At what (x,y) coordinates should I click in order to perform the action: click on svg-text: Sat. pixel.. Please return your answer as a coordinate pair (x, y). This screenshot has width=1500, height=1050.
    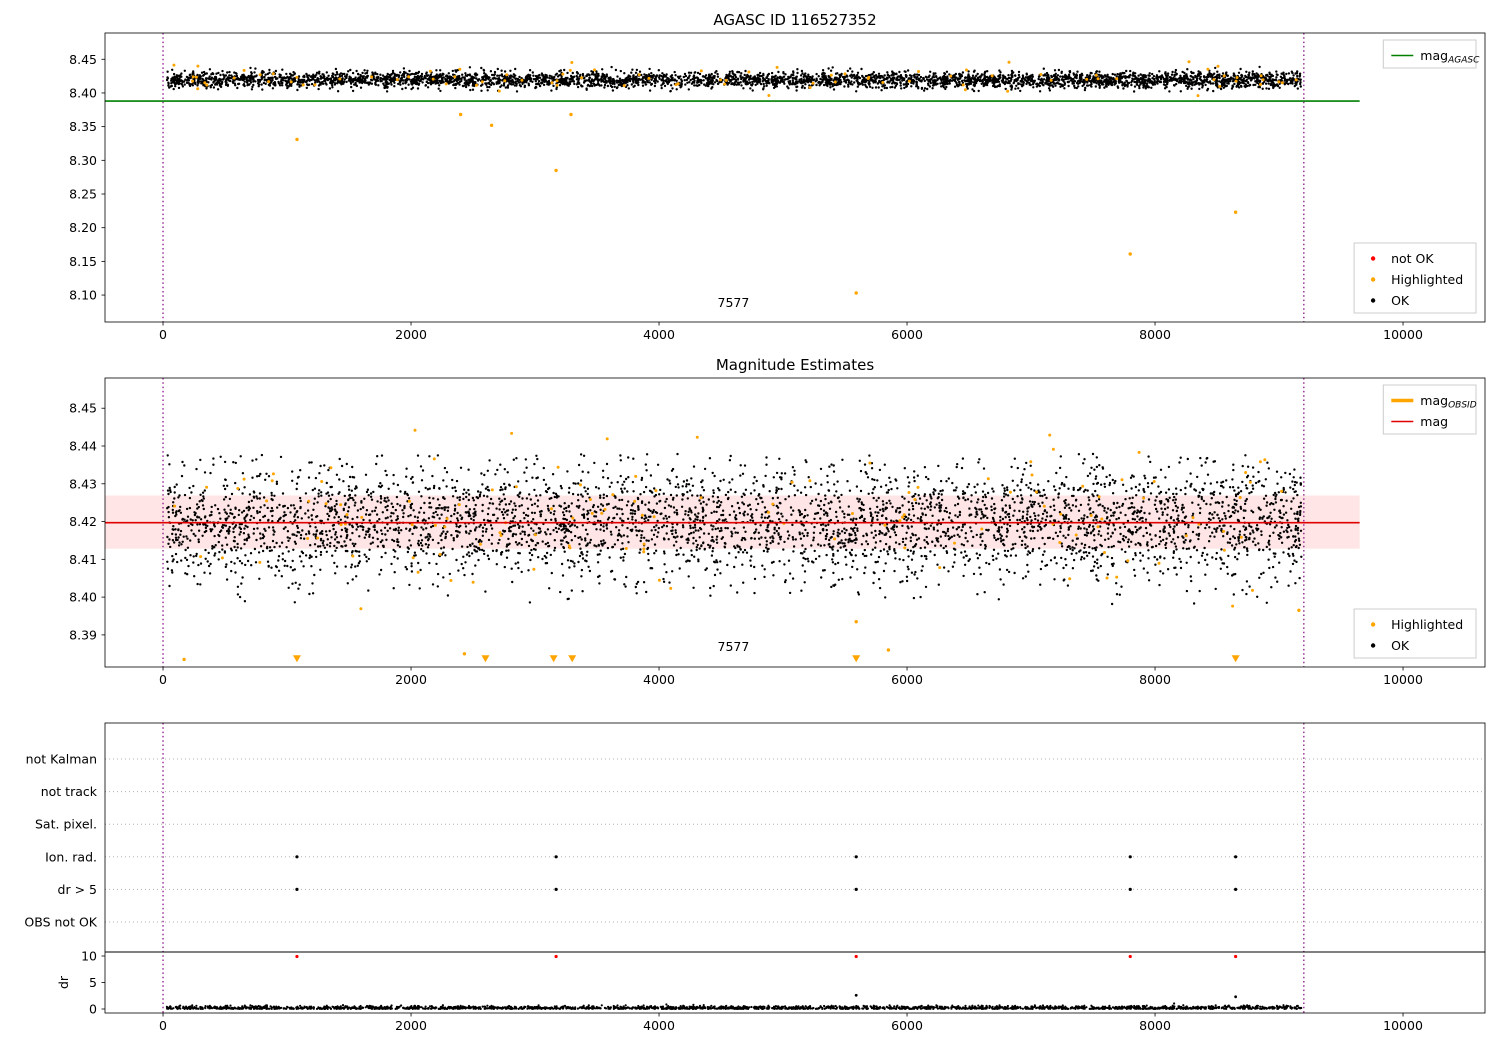
    Looking at the image, I should click on (66, 824).